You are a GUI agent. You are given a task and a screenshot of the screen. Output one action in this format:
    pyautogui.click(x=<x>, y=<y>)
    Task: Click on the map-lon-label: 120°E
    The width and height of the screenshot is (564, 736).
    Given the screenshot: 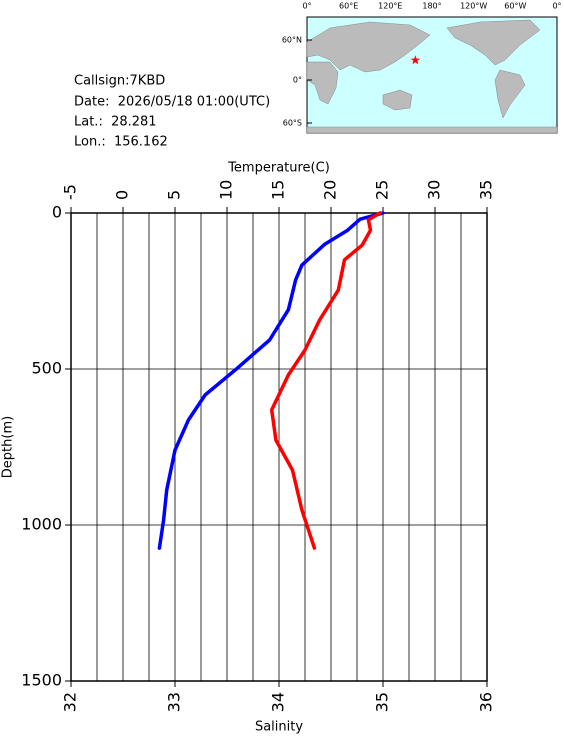 What is the action you would take?
    pyautogui.click(x=390, y=6)
    